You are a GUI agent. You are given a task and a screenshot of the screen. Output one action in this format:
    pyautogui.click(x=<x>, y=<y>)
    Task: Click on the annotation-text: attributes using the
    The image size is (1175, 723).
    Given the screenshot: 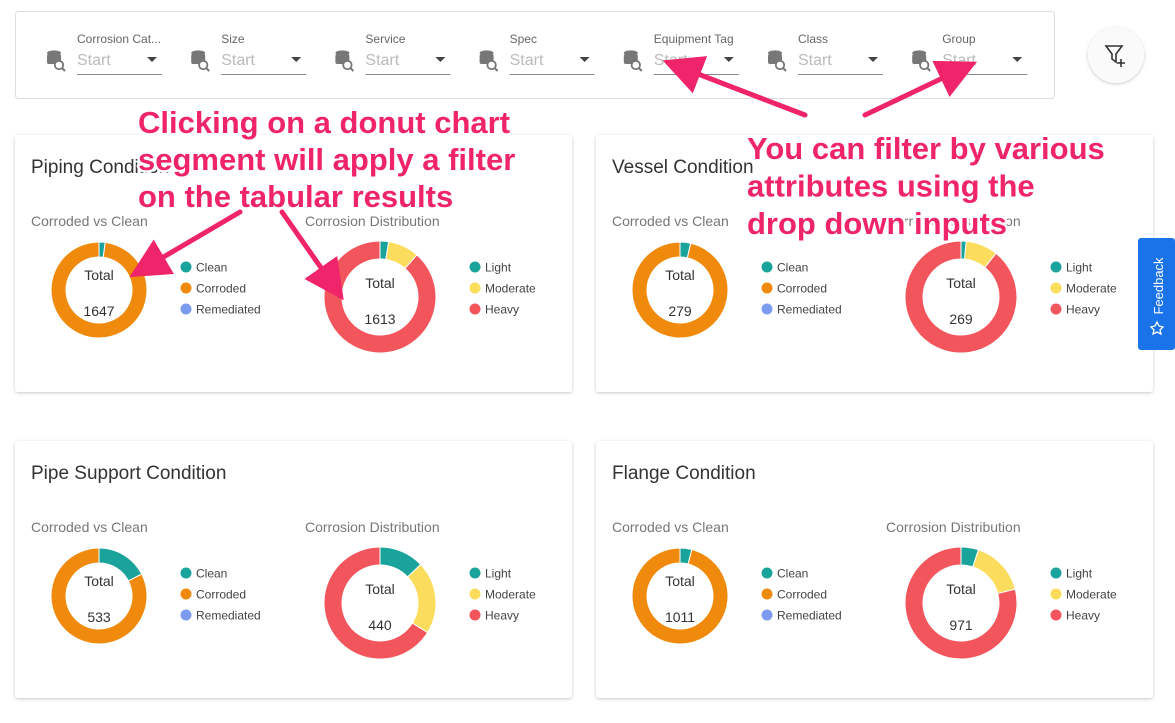 What is the action you would take?
    pyautogui.click(x=891, y=186)
    